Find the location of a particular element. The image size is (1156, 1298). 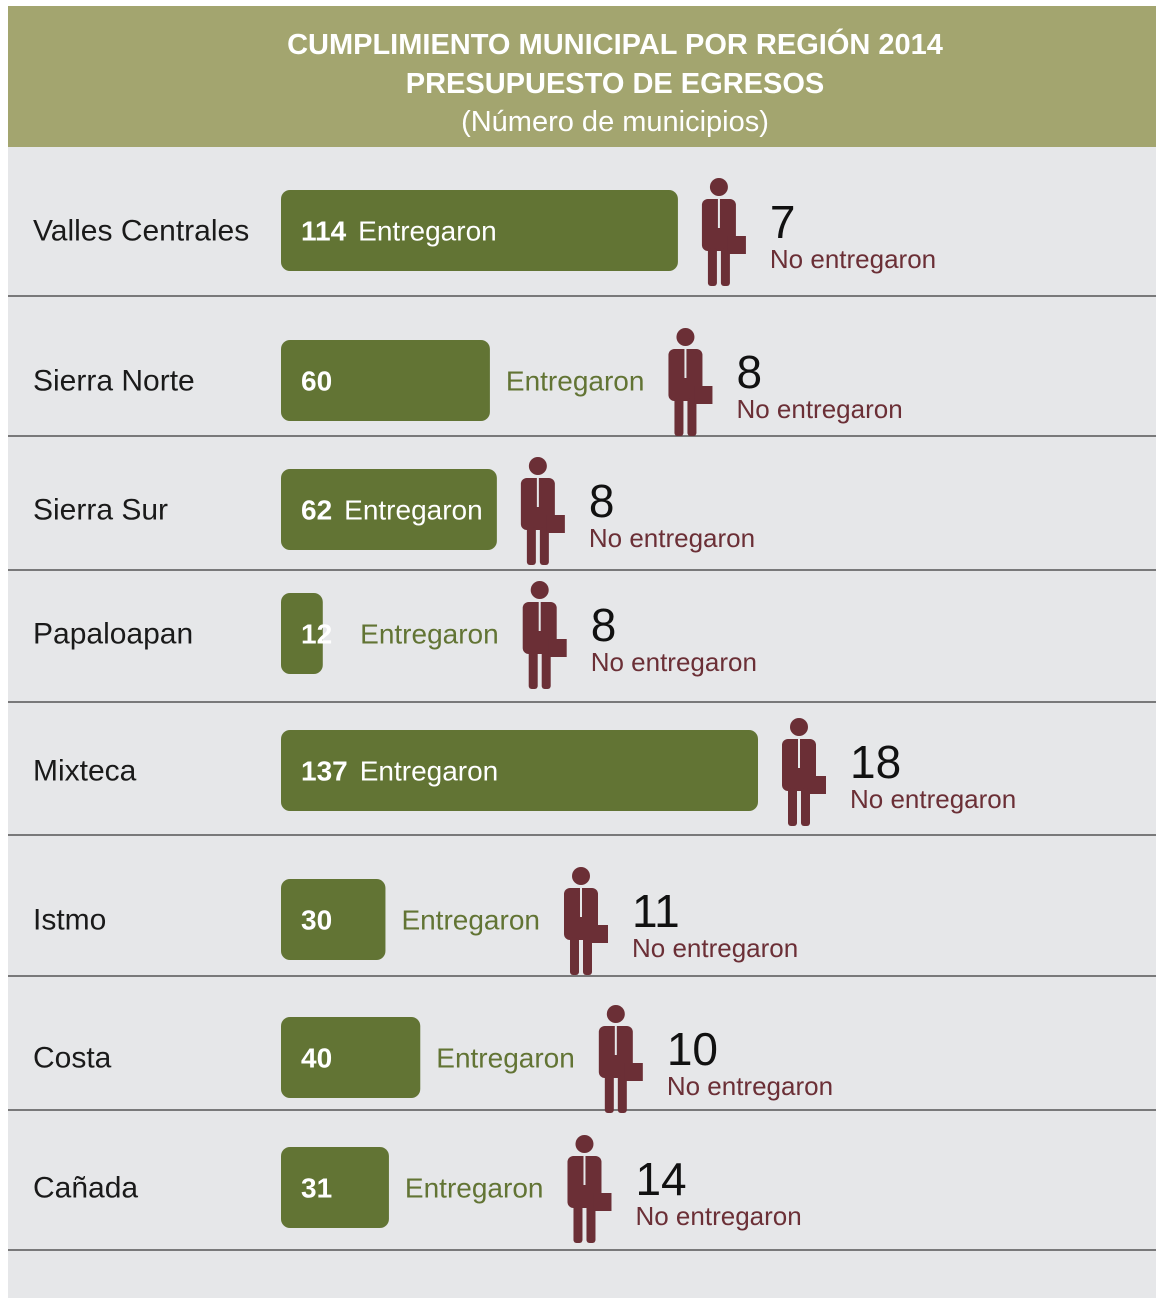

category-label: Valles Centrales is located at coordinates (141, 231).